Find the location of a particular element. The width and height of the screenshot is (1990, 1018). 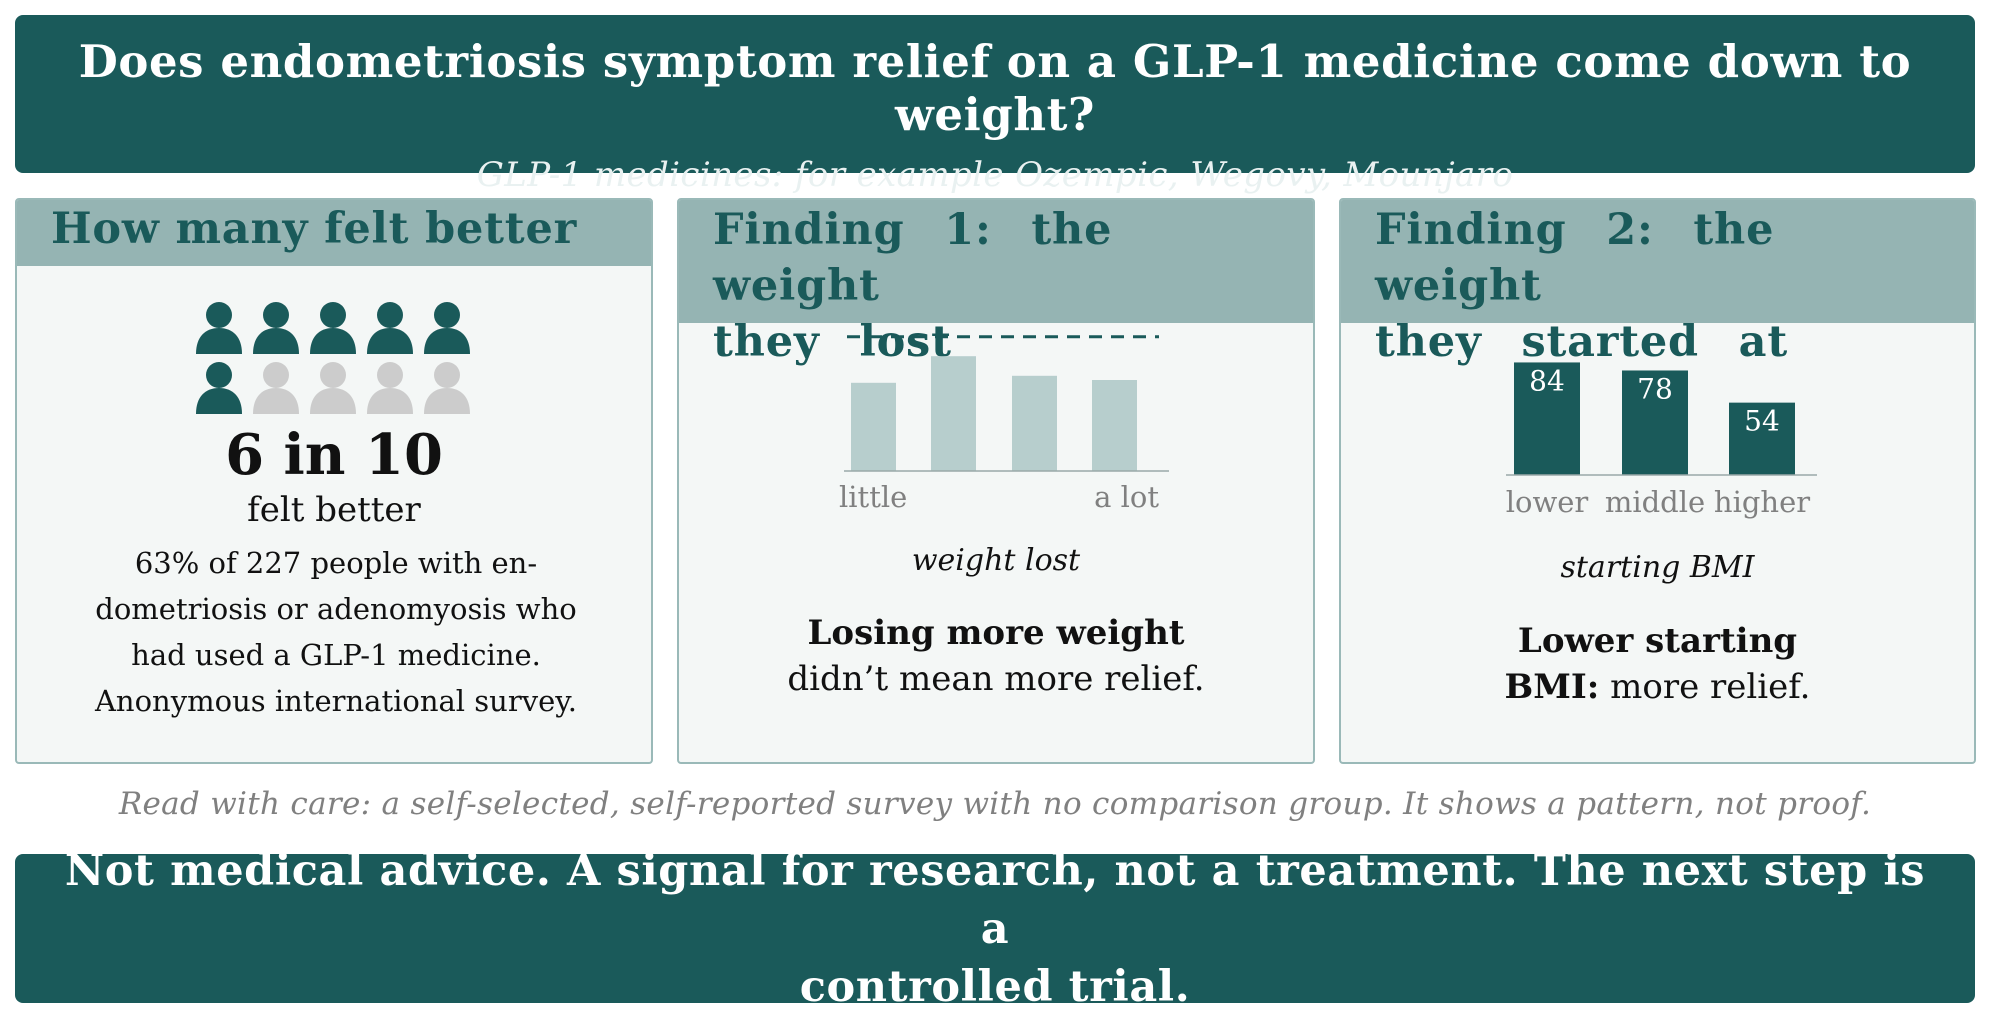

big-stat-label: felt better is located at coordinates (334, 510).